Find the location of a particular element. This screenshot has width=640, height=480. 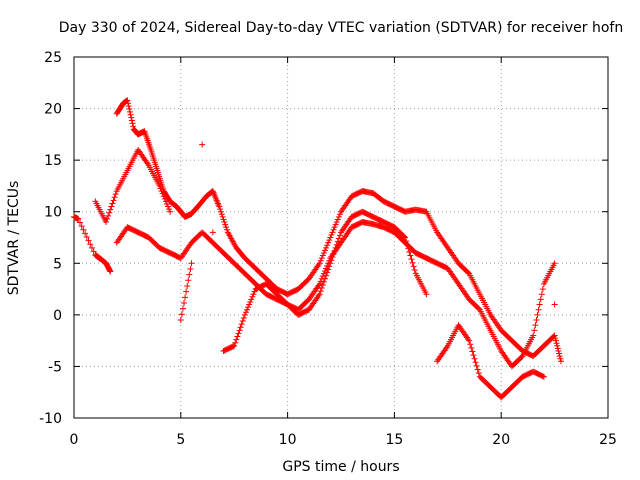

x-axis-label: GPS time / hours is located at coordinates (340, 467).